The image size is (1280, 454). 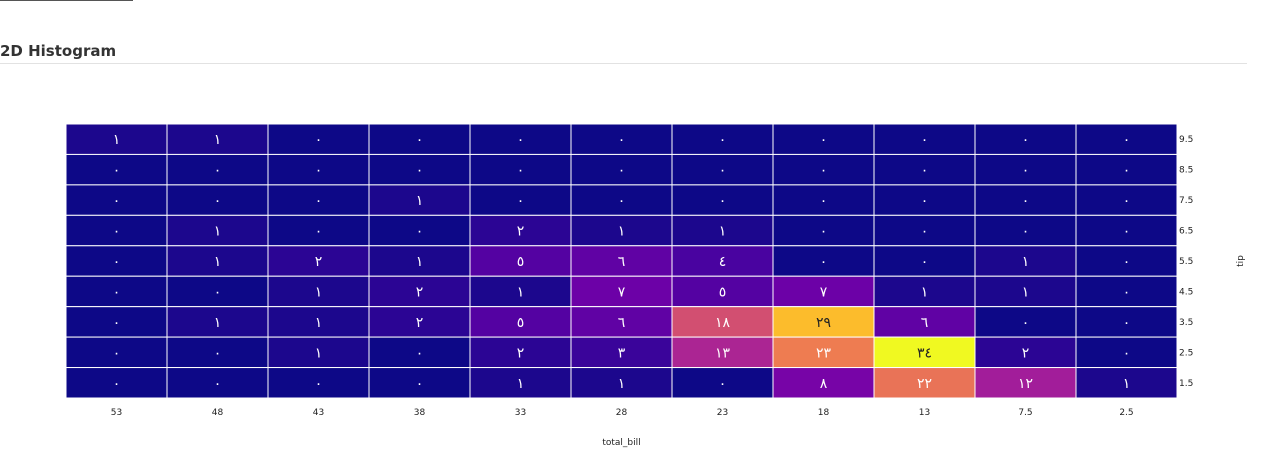 What do you see at coordinates (722, 413) in the screenshot?
I see `x-tick-label: 23` at bounding box center [722, 413].